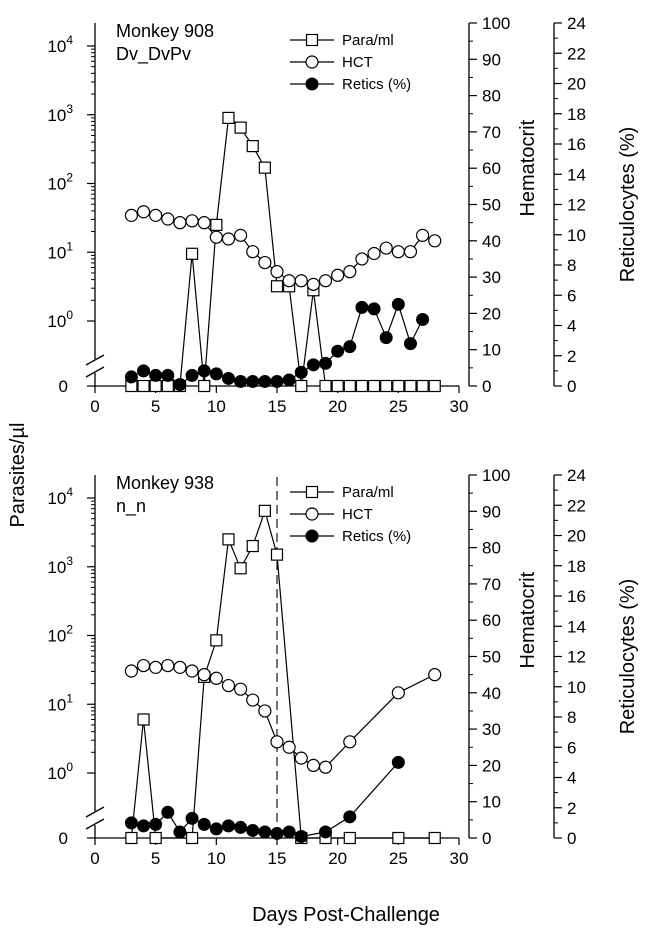 This screenshot has height=931, width=645. I want to click on y-tick-label: 10³, so click(60, 565).